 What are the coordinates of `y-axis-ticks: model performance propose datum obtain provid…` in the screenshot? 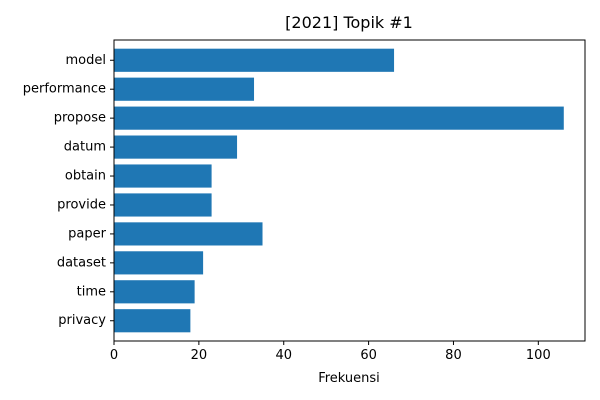 It's located at (68, 190).